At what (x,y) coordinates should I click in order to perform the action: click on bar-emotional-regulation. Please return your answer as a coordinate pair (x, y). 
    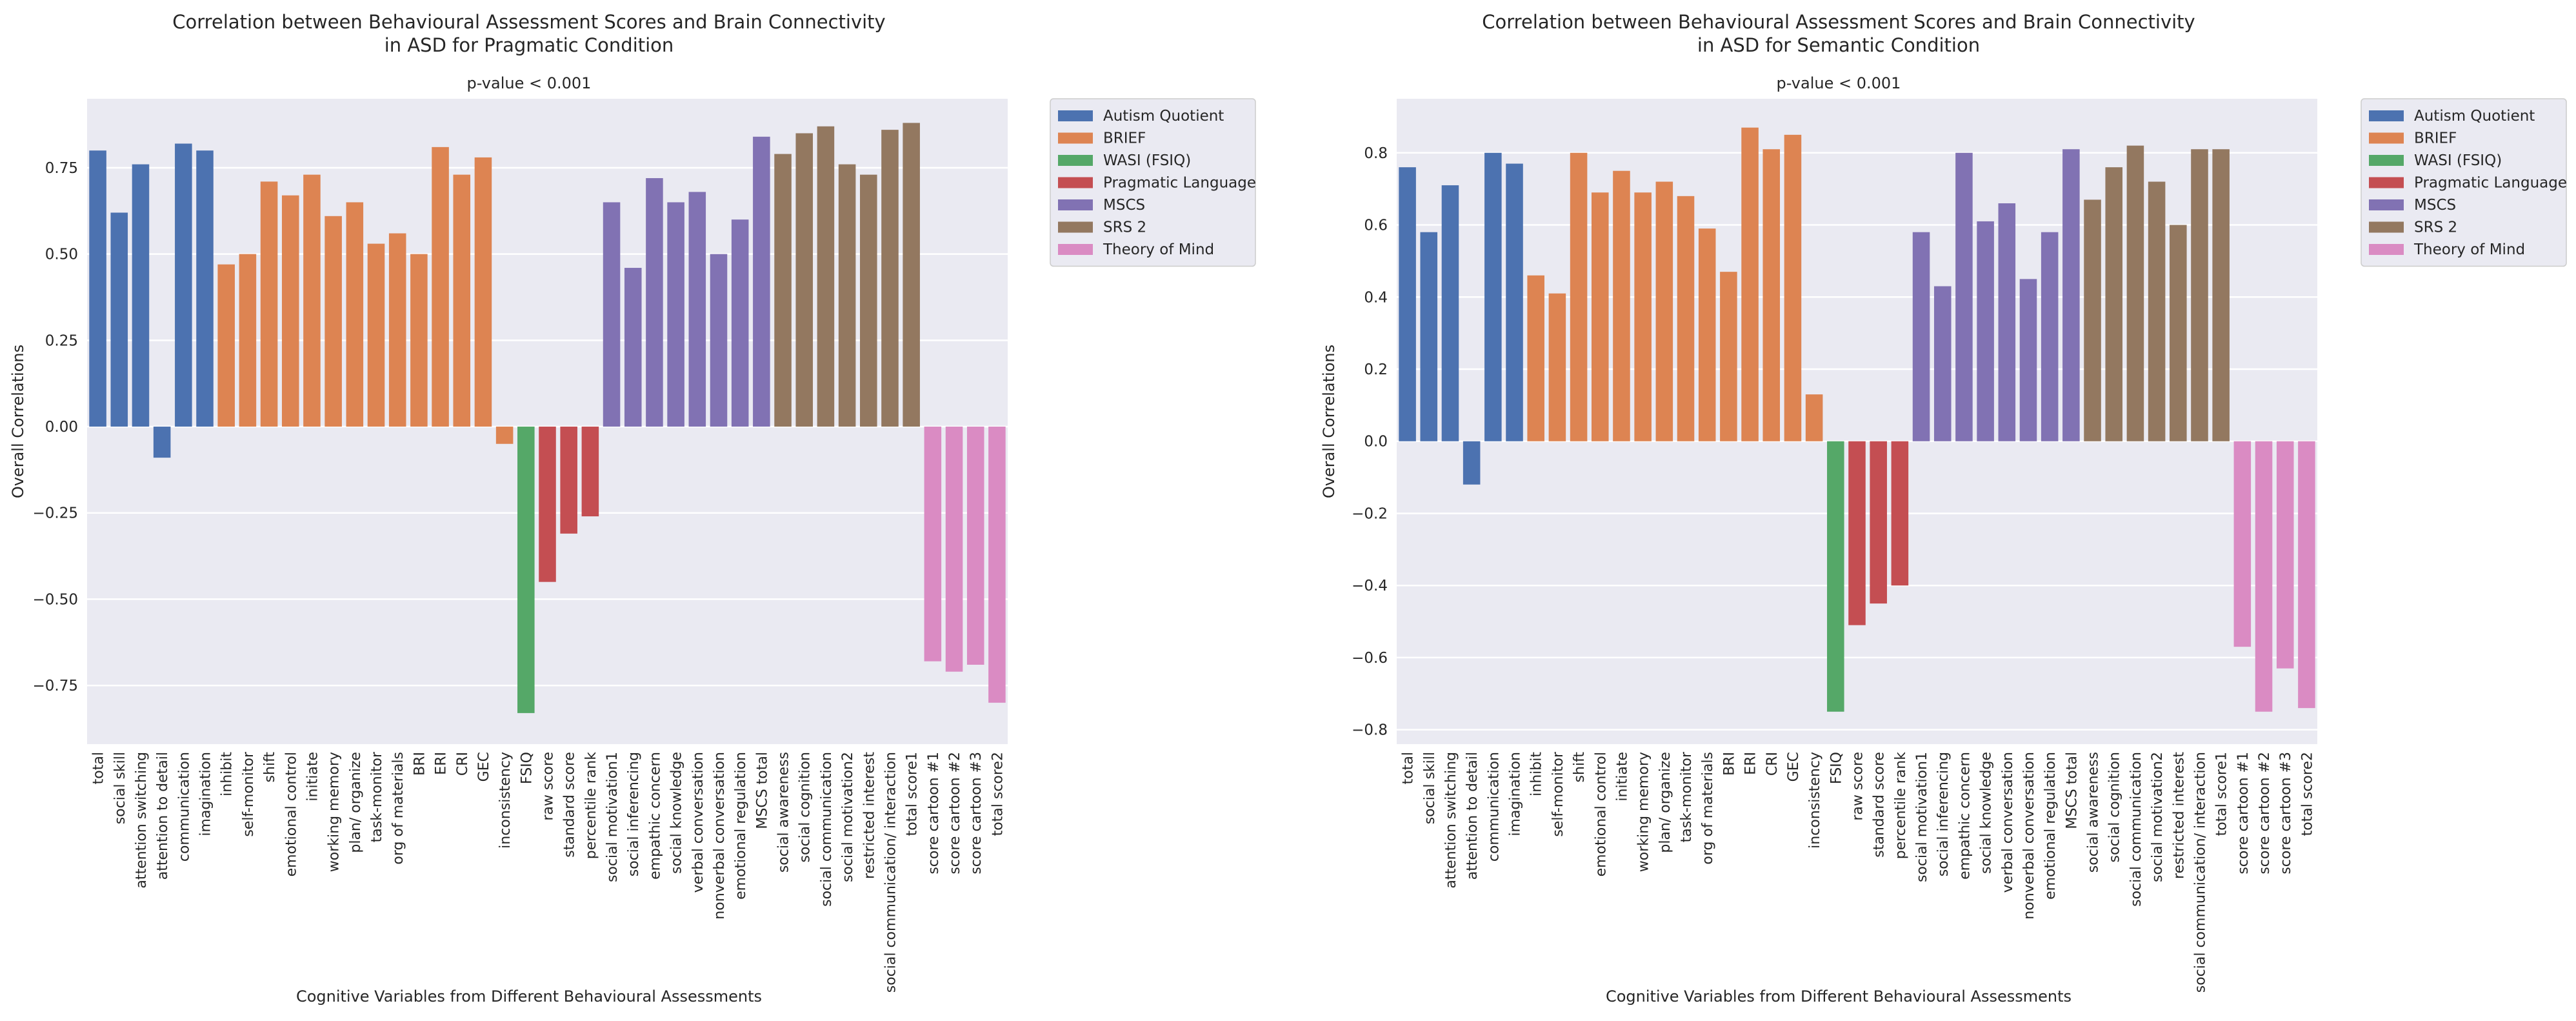
    Looking at the image, I should click on (740, 323).